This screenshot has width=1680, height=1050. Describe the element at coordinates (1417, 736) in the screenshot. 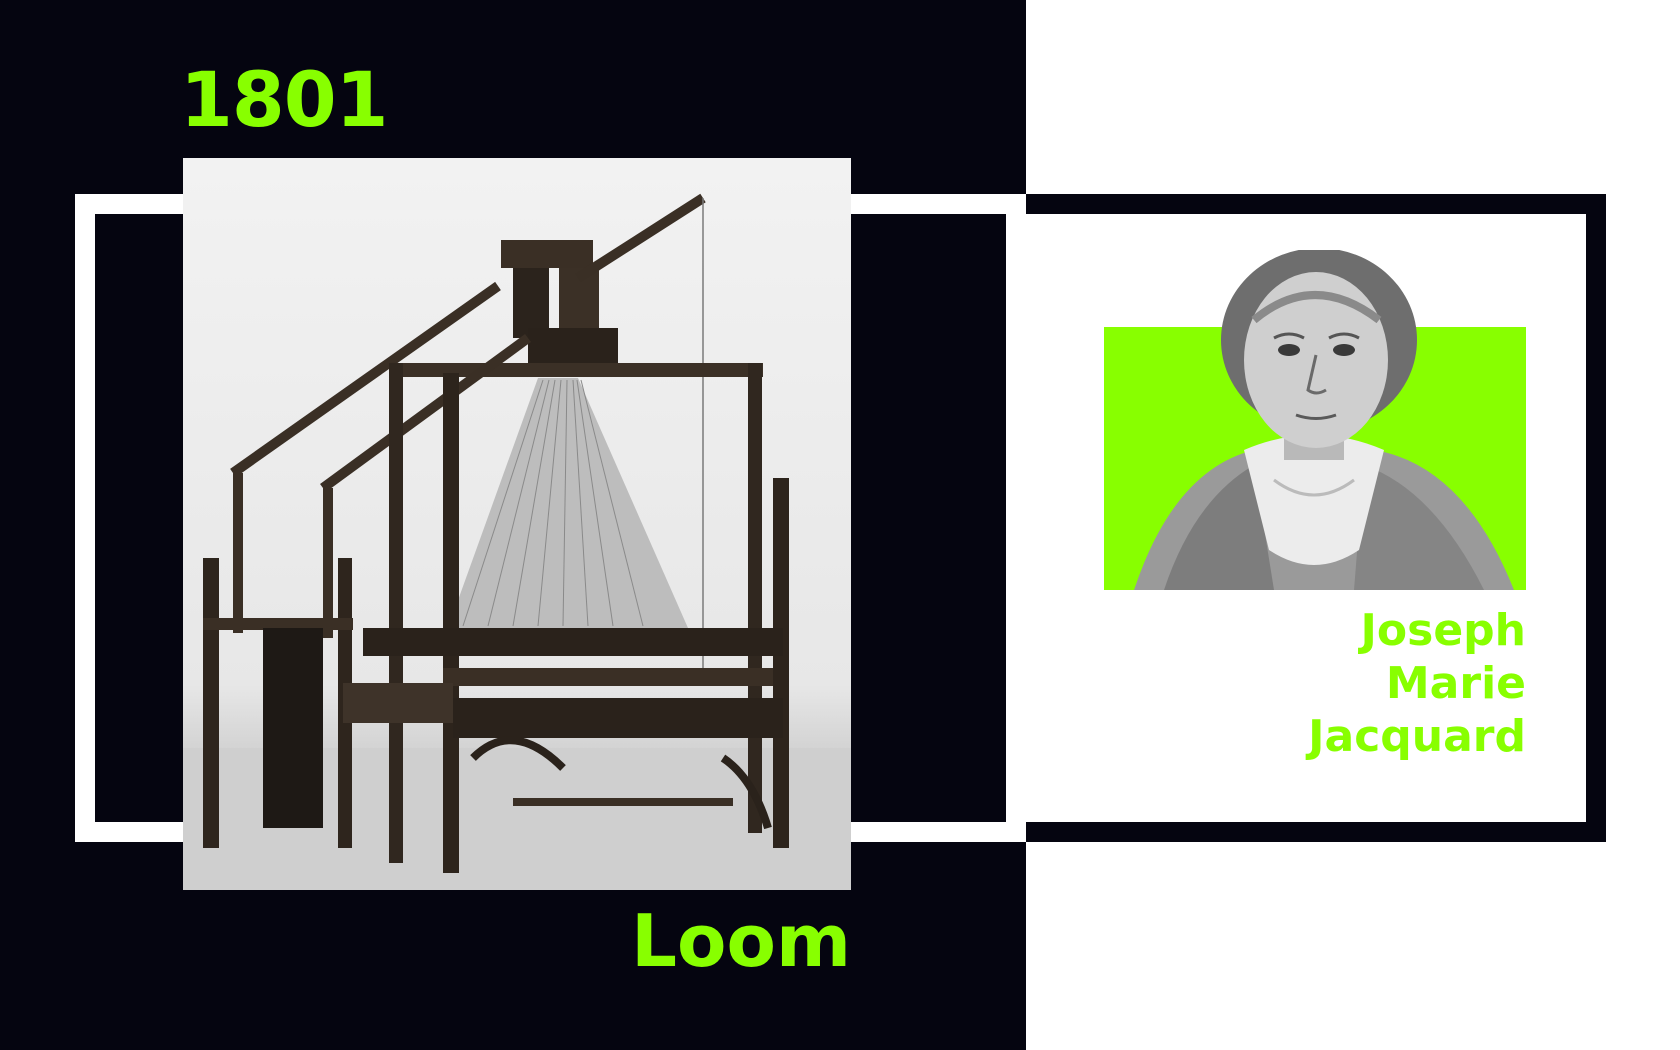

I see `inventor-last-name: Jacquard` at that location.